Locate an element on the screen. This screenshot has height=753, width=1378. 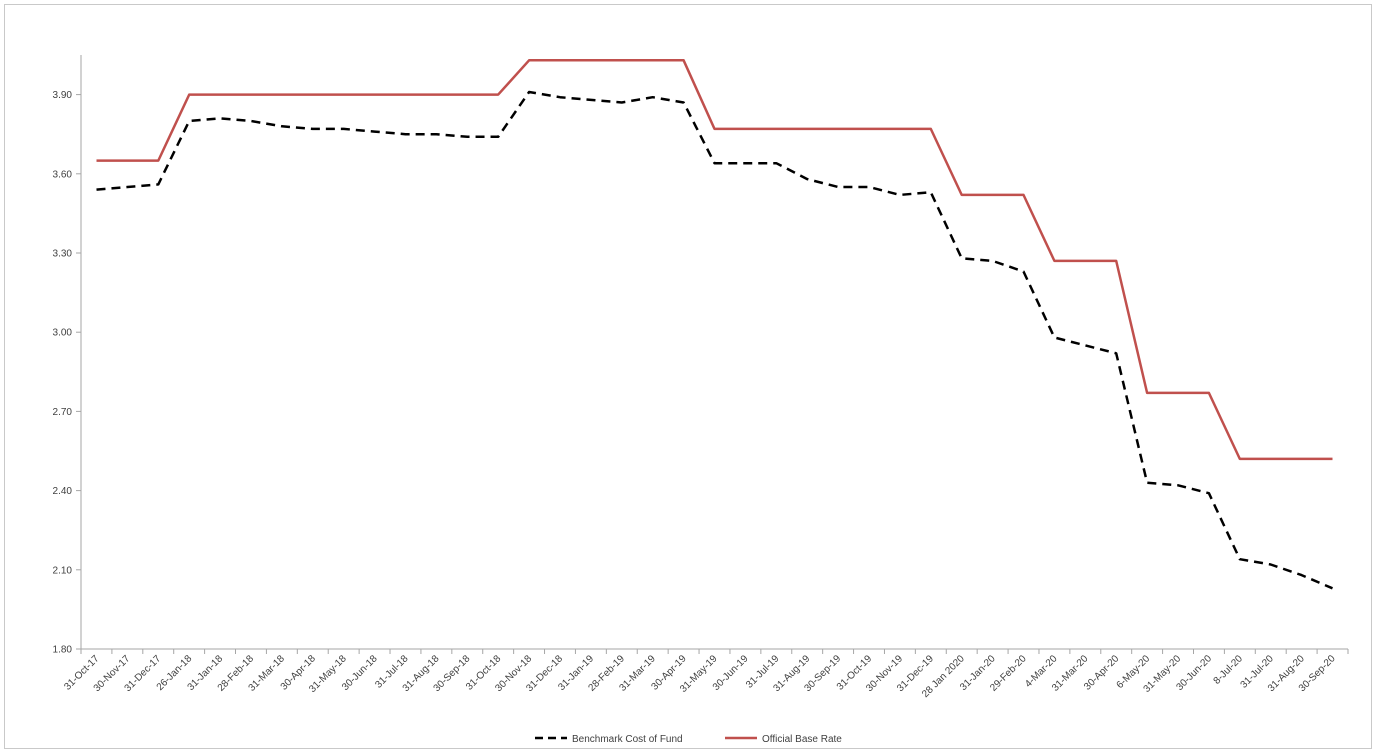
legend-label-base-rate: Official Base Rate is located at coordinates (802, 739).